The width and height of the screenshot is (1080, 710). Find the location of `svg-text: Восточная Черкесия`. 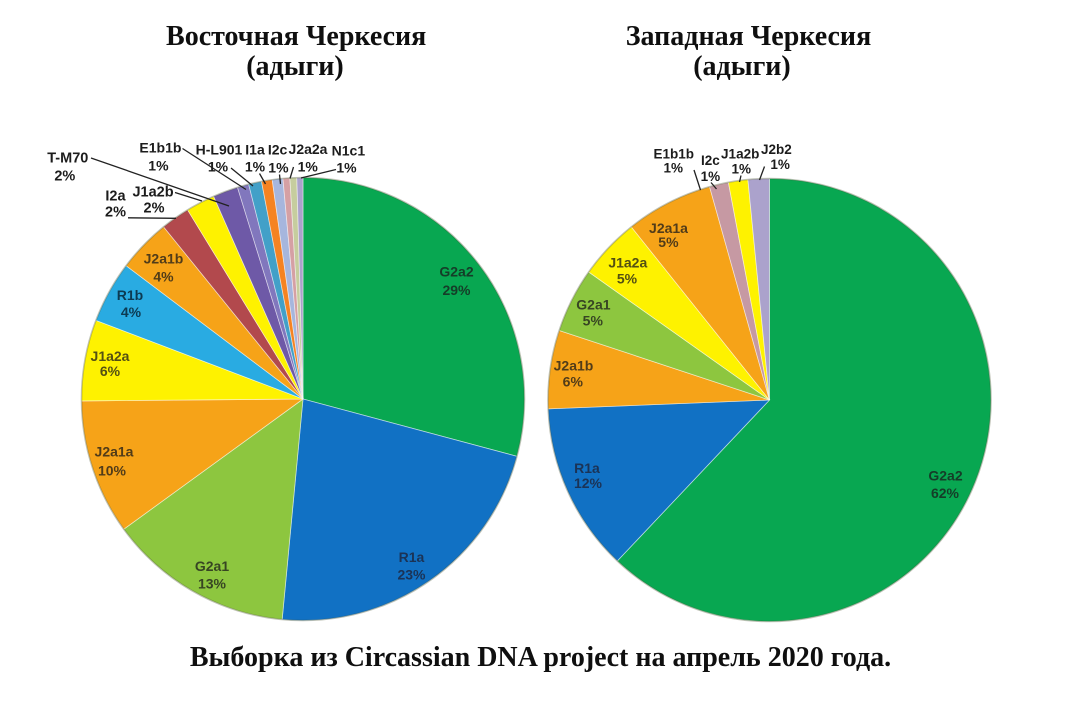

svg-text: Восточная Черкесия is located at coordinates (296, 36).